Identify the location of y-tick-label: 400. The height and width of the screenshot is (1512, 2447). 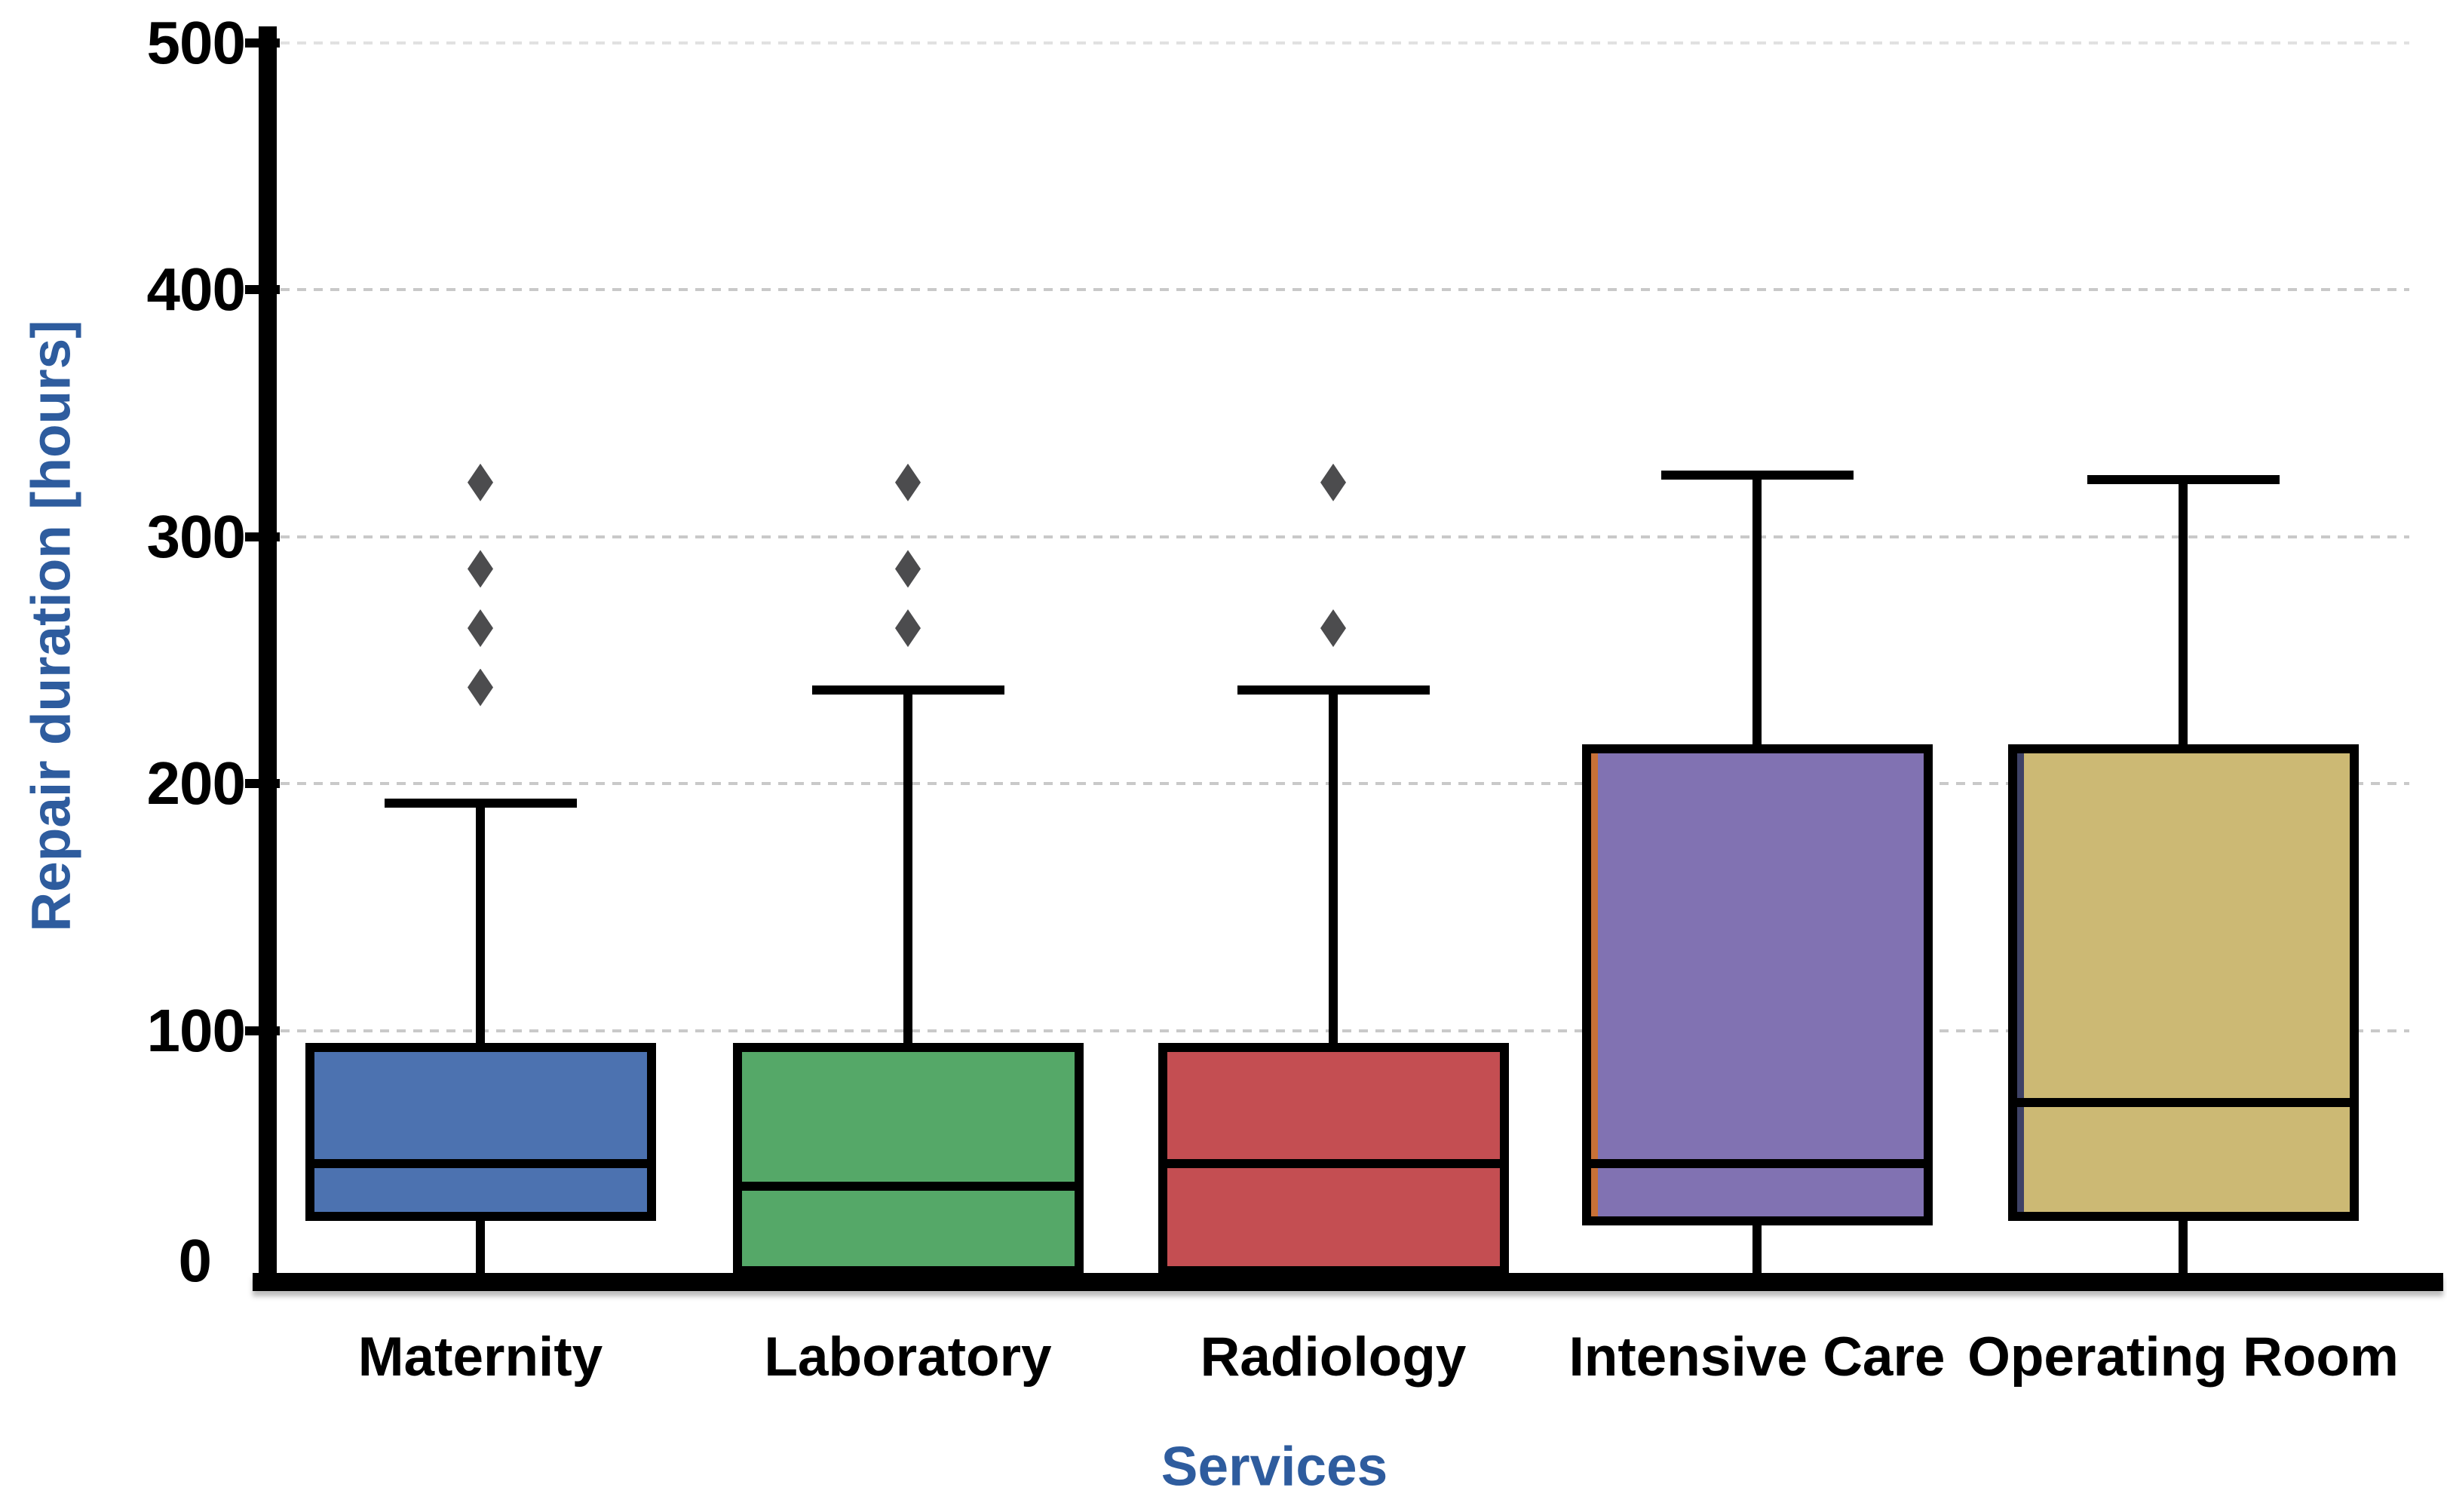
(196, 290).